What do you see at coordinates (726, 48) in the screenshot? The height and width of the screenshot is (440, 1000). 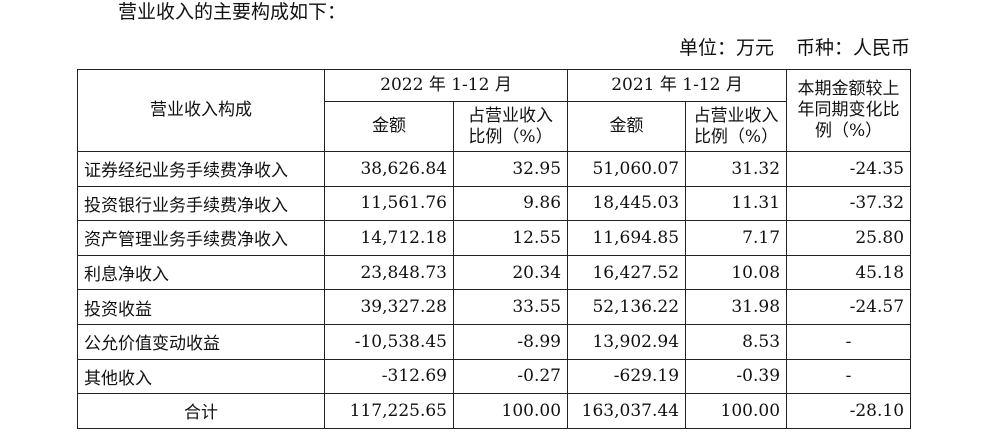 I see `unit-label: 单位：万元` at bounding box center [726, 48].